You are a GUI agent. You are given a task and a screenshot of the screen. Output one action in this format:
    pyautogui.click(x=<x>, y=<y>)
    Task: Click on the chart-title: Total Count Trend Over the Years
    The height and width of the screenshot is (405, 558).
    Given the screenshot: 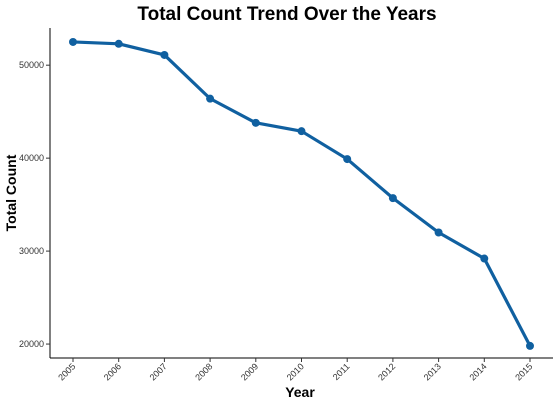 What is the action you would take?
    pyautogui.click(x=286, y=14)
    